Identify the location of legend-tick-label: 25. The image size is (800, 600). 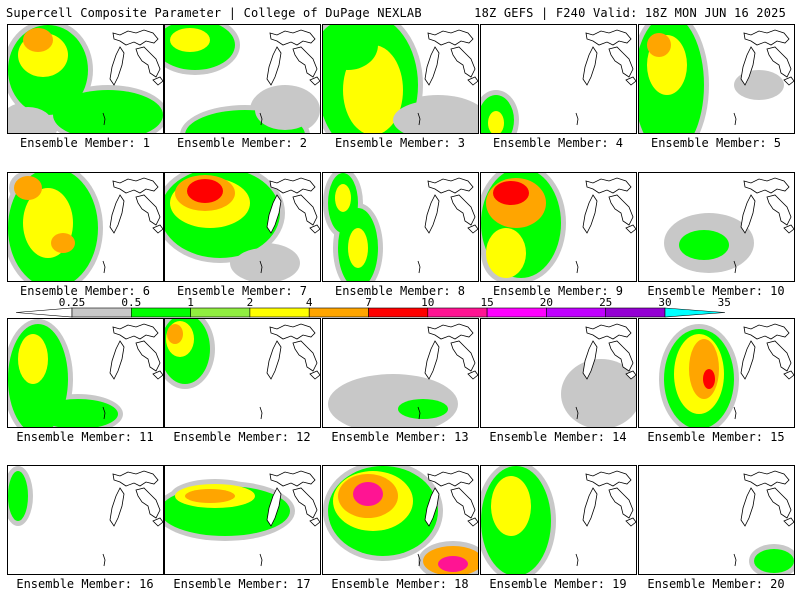
(606, 302).